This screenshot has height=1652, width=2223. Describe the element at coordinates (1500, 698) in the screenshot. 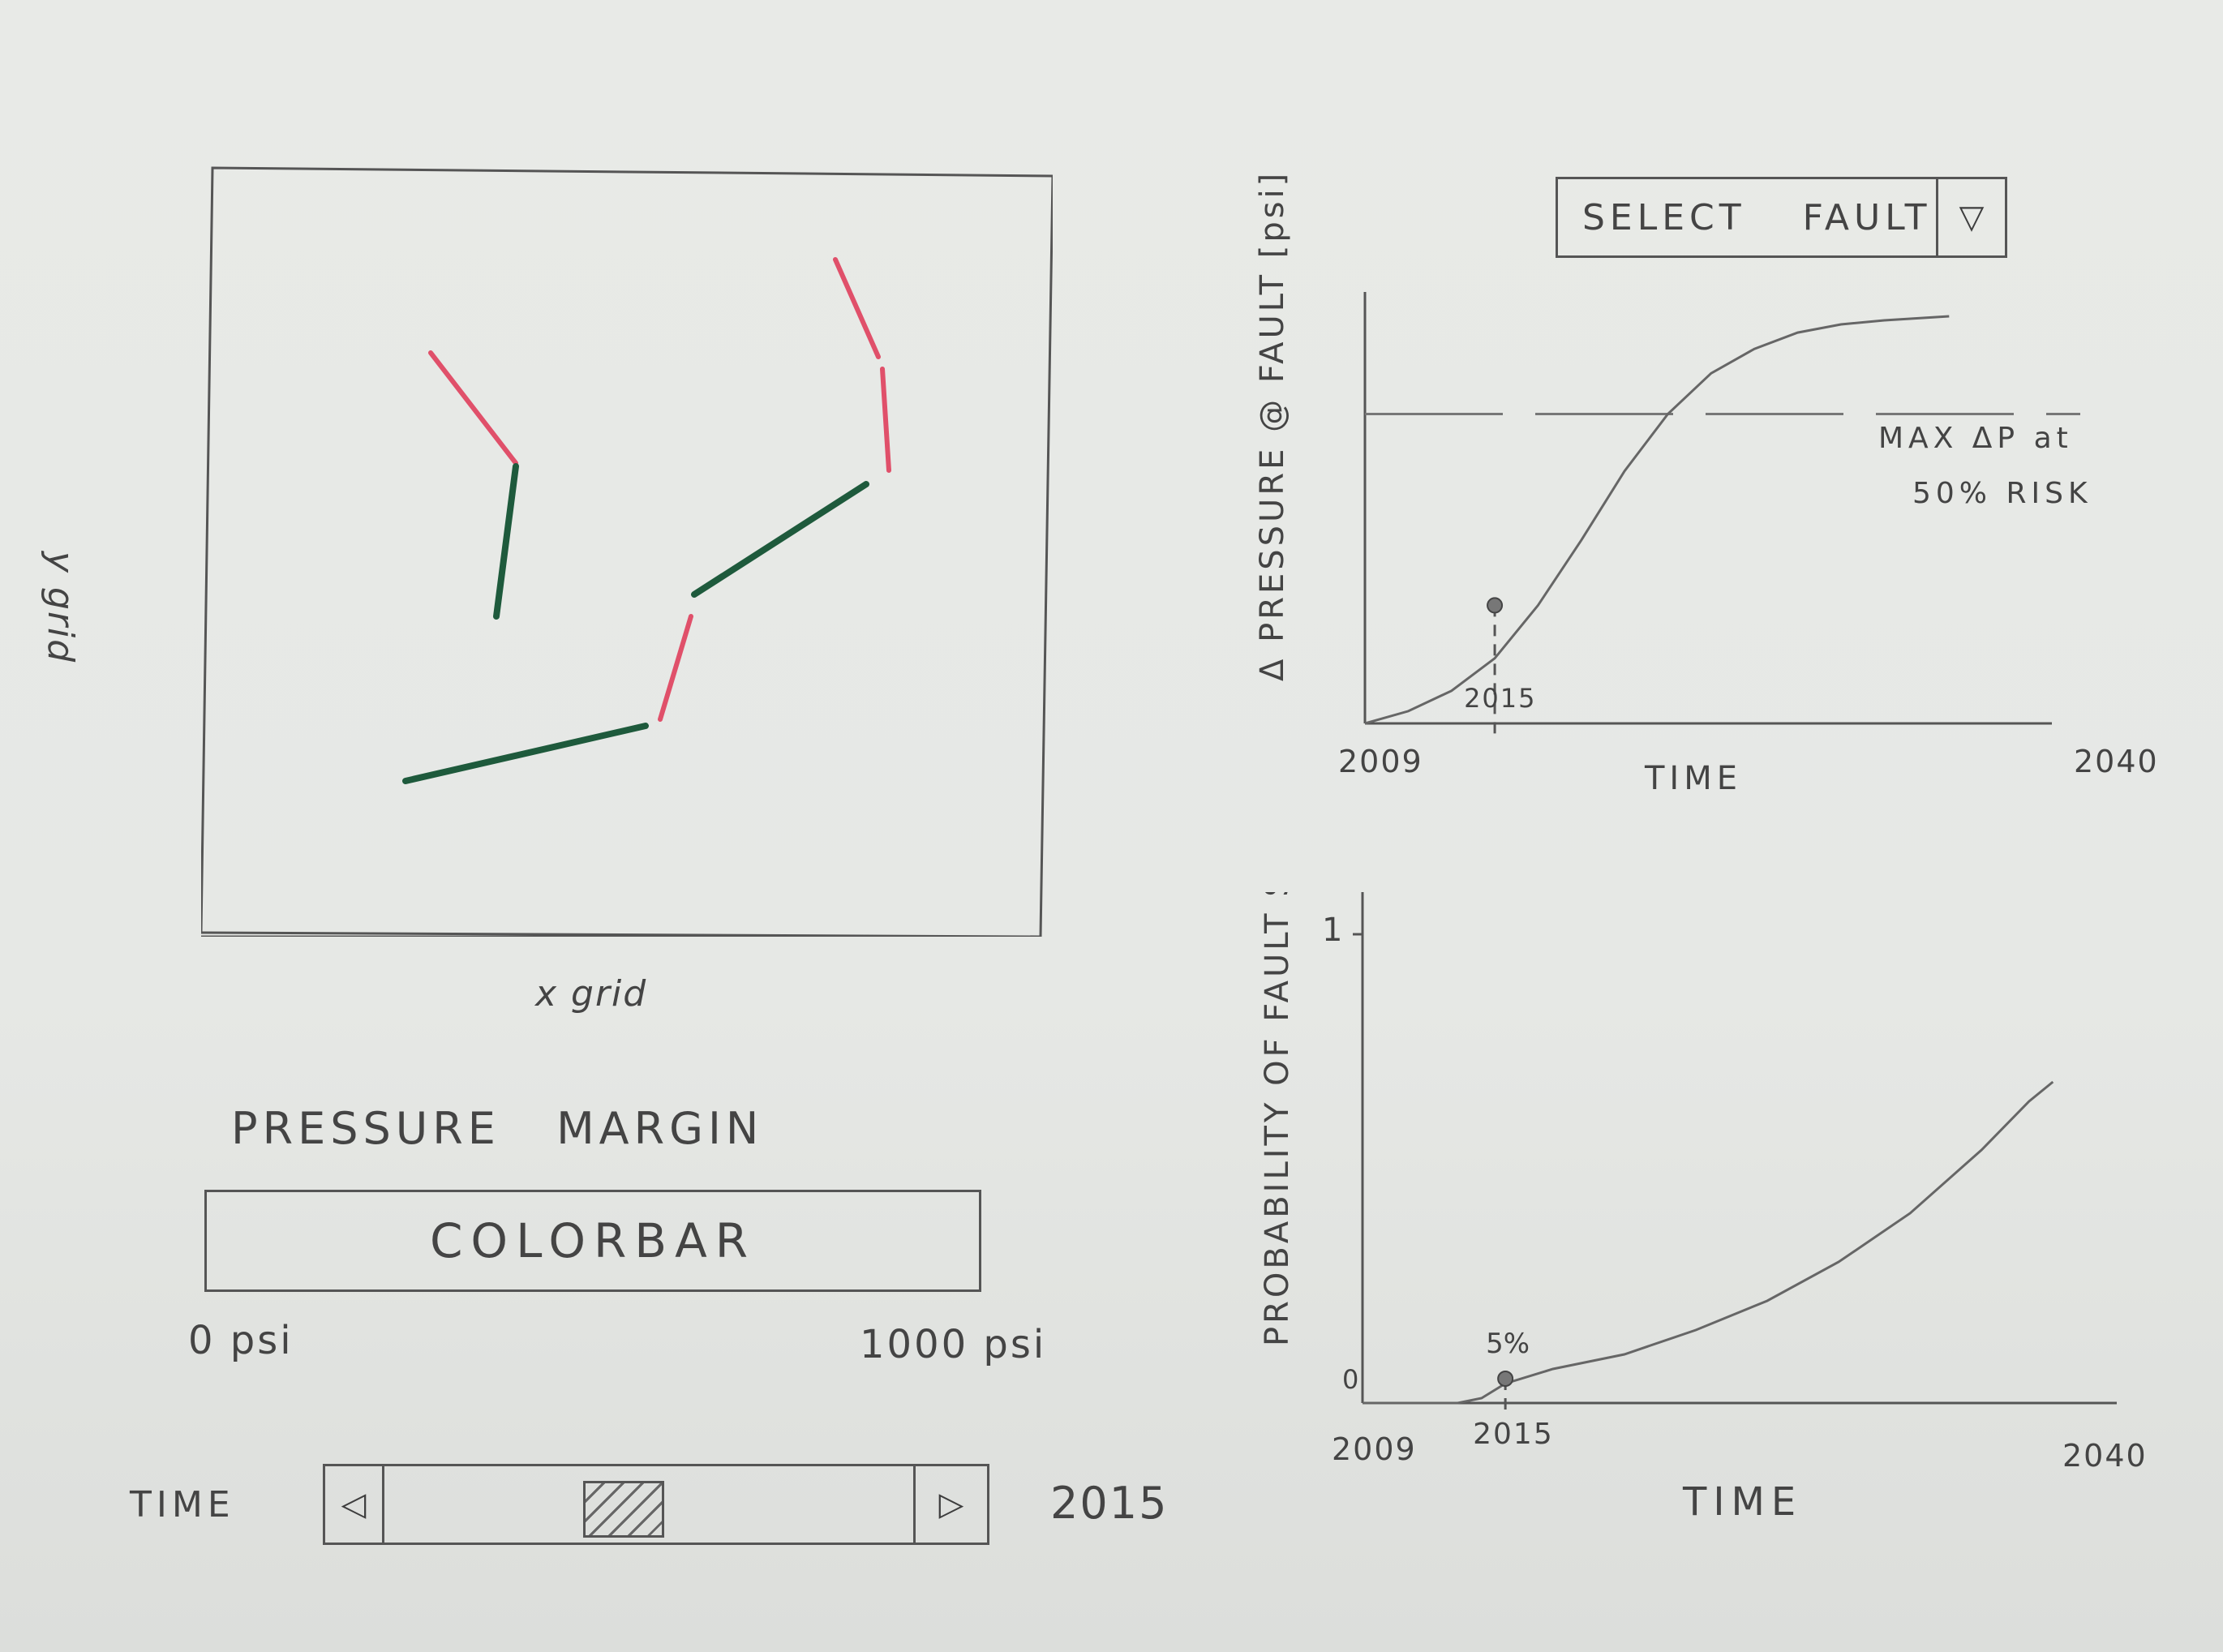

I see `marker-label: 2015` at that location.